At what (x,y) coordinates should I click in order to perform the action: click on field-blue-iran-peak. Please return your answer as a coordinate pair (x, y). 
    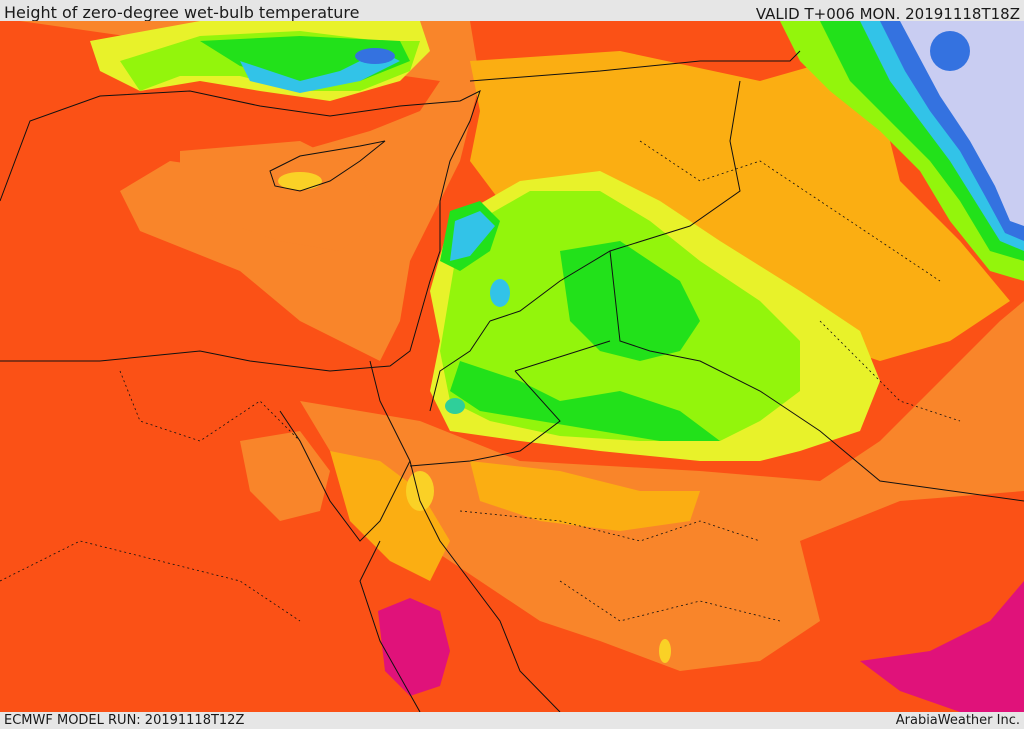
    Looking at the image, I should click on (950, 51).